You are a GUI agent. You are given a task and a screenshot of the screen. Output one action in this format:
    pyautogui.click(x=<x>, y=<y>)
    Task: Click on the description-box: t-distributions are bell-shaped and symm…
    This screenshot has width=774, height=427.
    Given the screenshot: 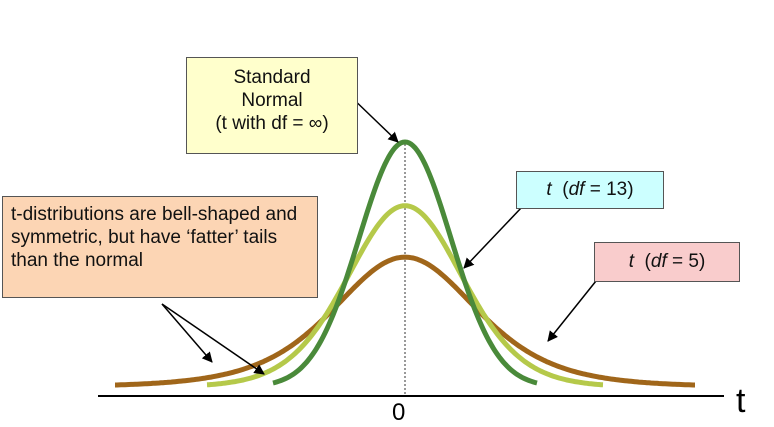 What is the action you would take?
    pyautogui.click(x=160, y=247)
    